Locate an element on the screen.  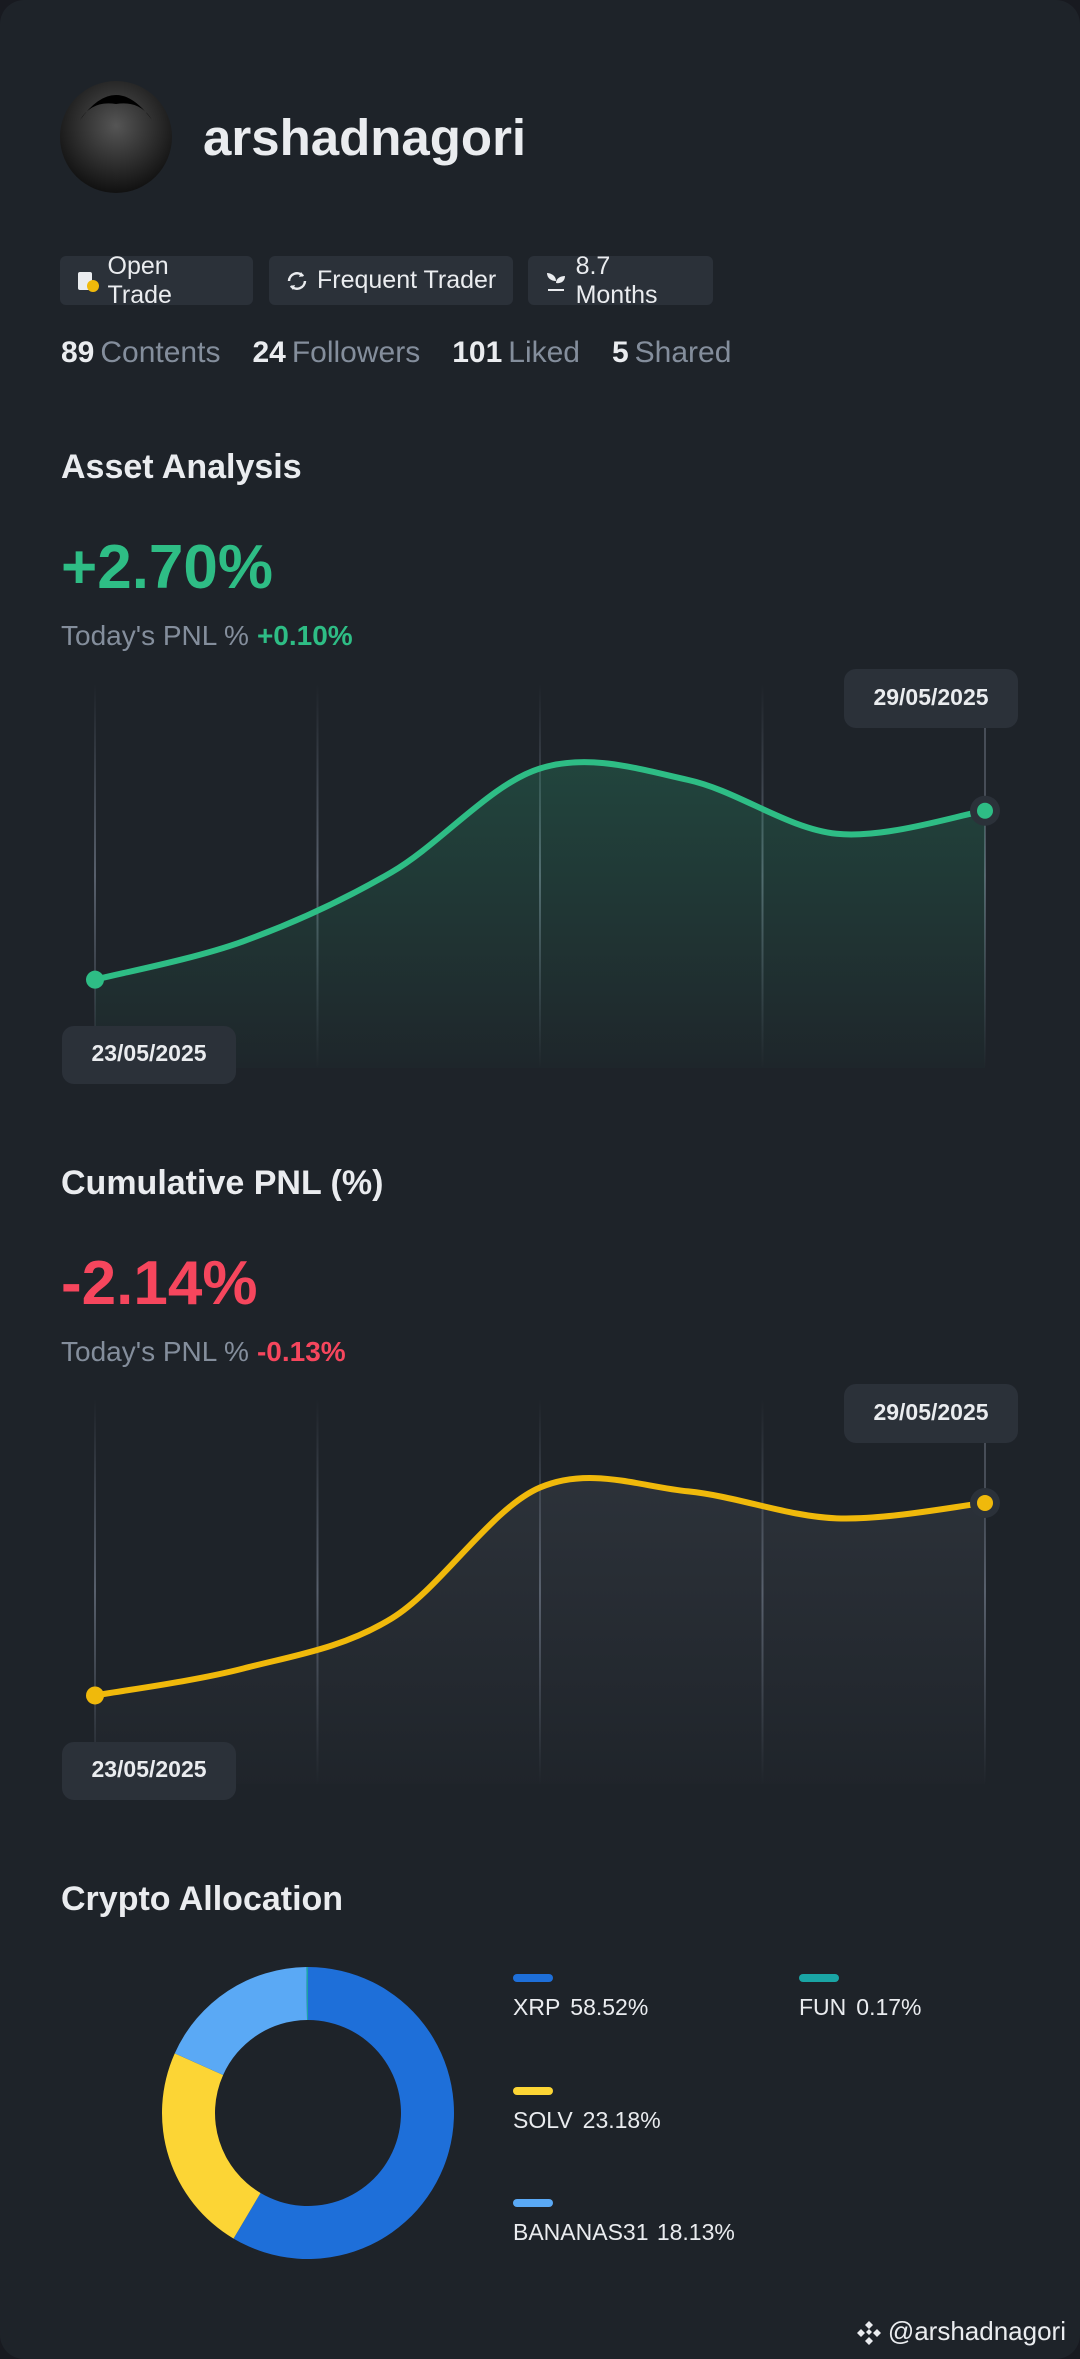
badge-label: 8.7 Months is located at coordinates (616, 280).